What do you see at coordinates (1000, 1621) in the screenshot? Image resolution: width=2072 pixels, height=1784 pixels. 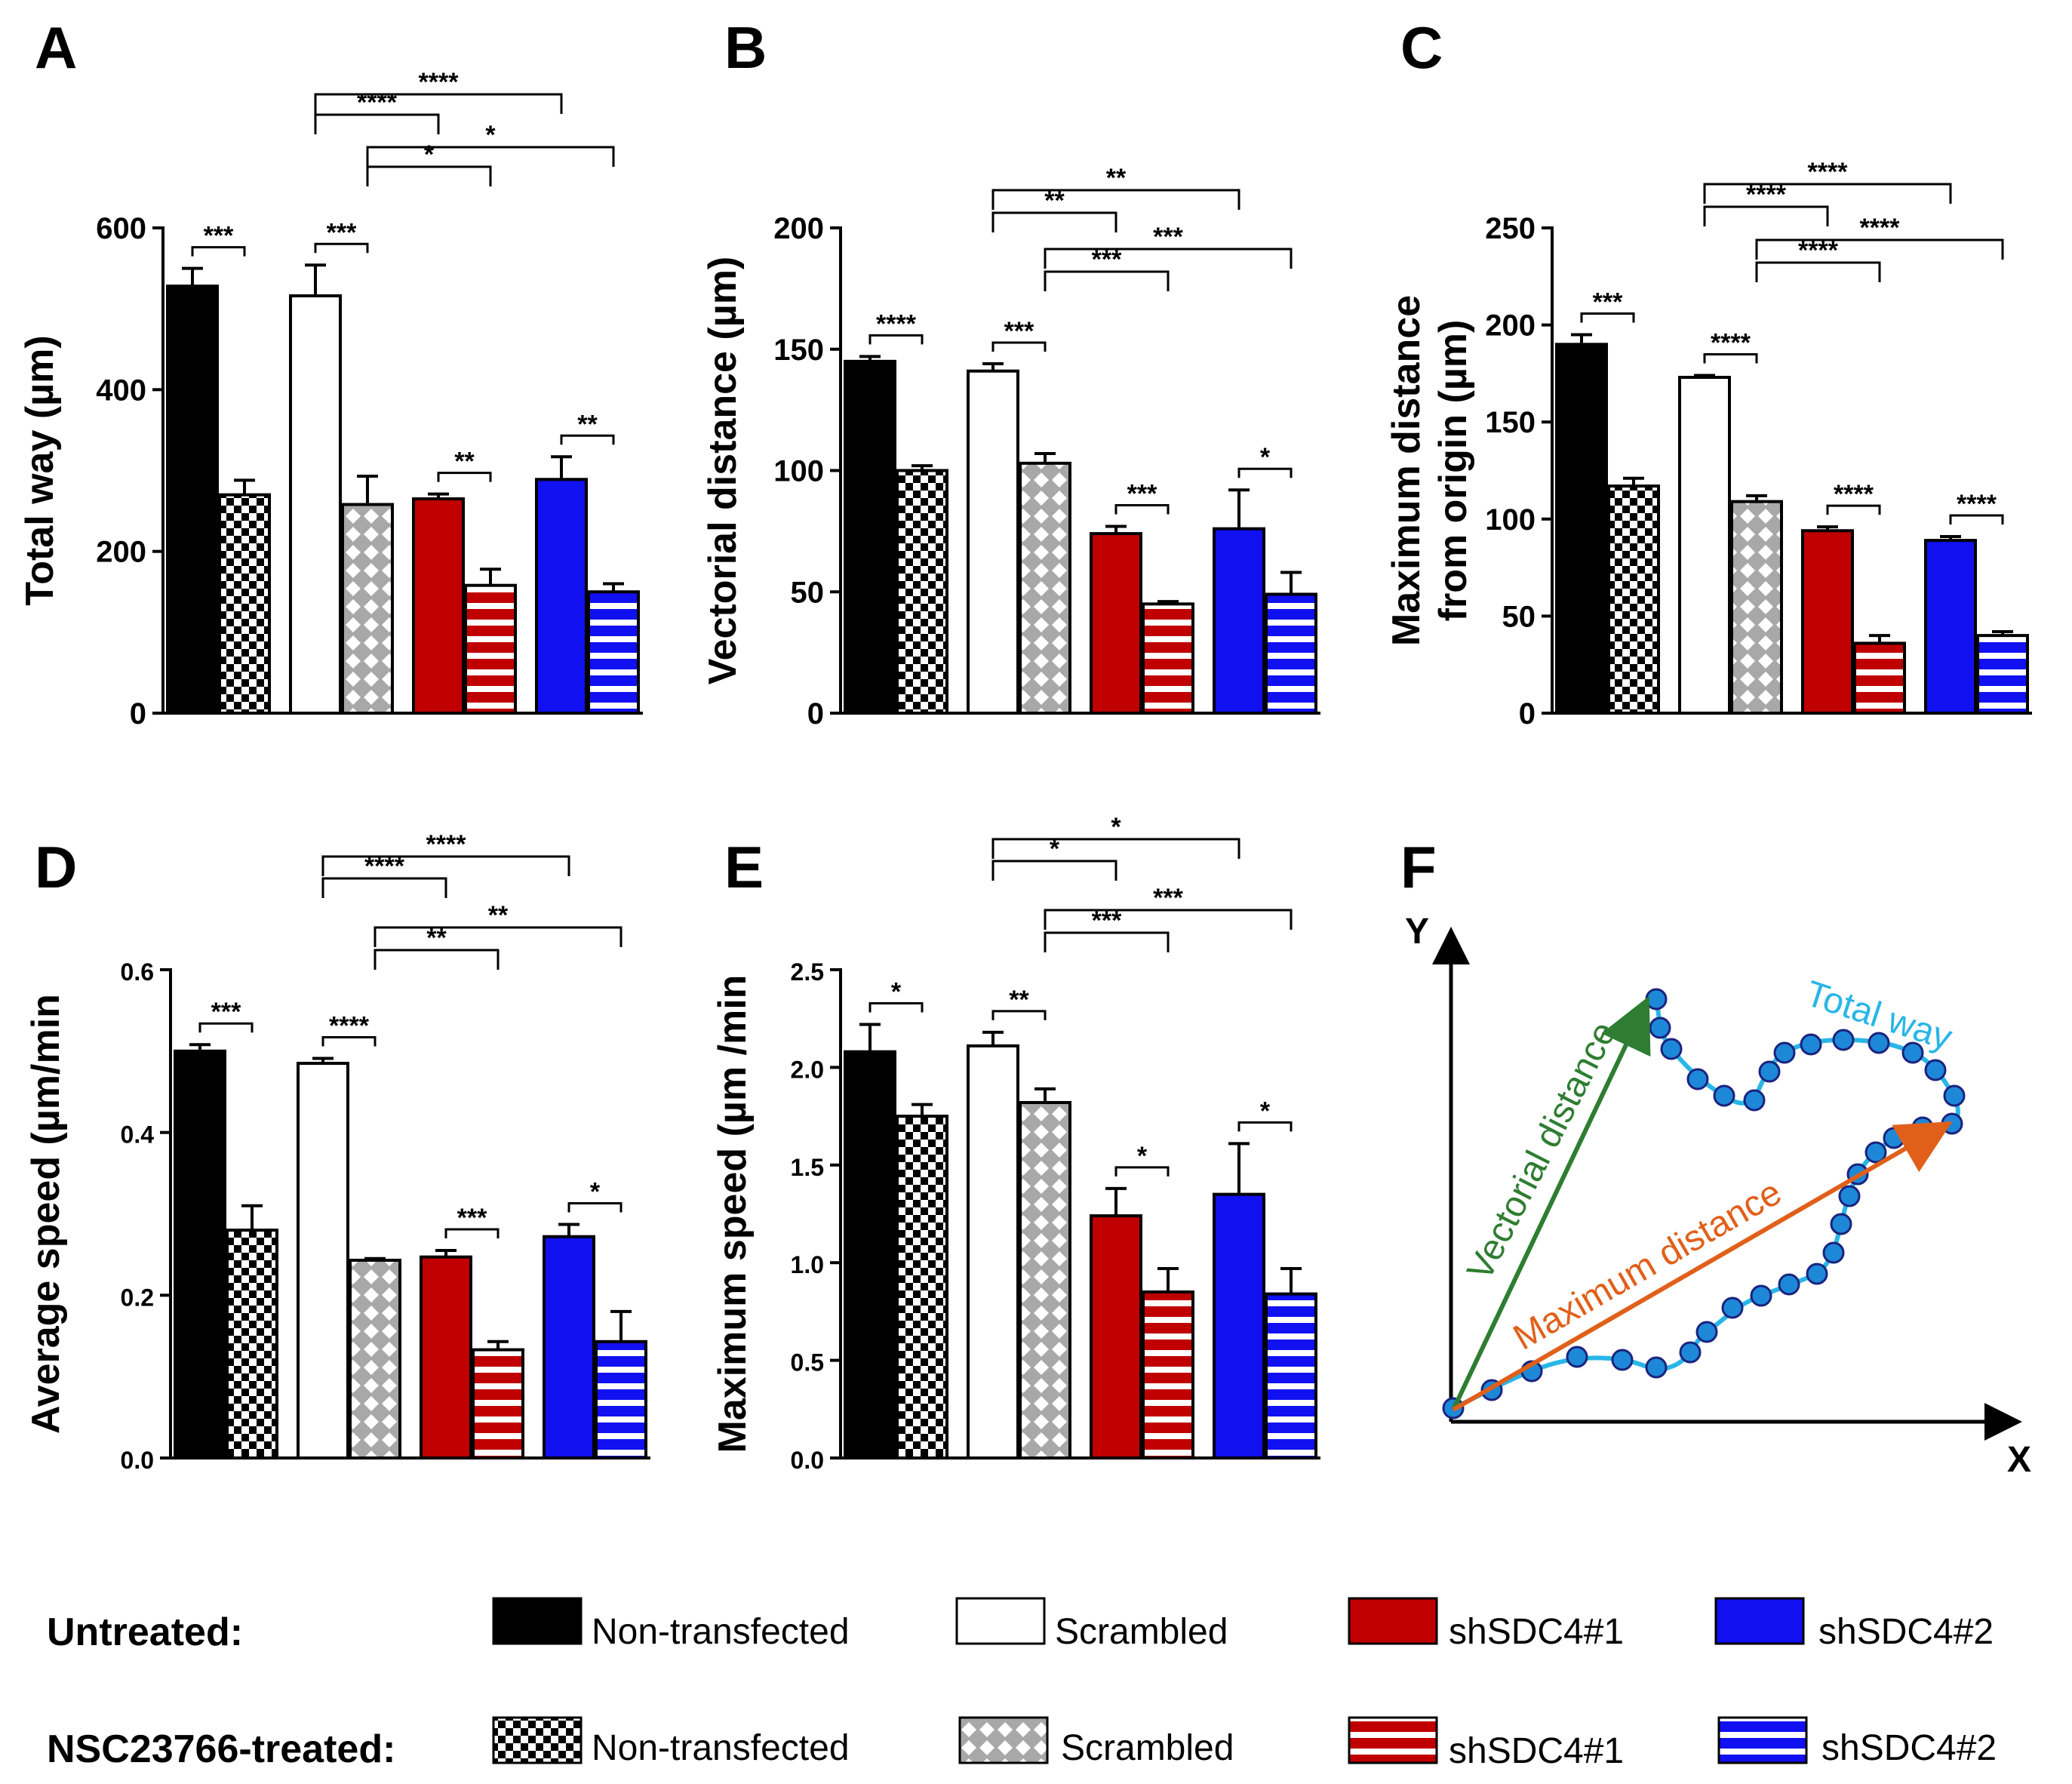 I see `legend-swatch-untreated-scrambled` at bounding box center [1000, 1621].